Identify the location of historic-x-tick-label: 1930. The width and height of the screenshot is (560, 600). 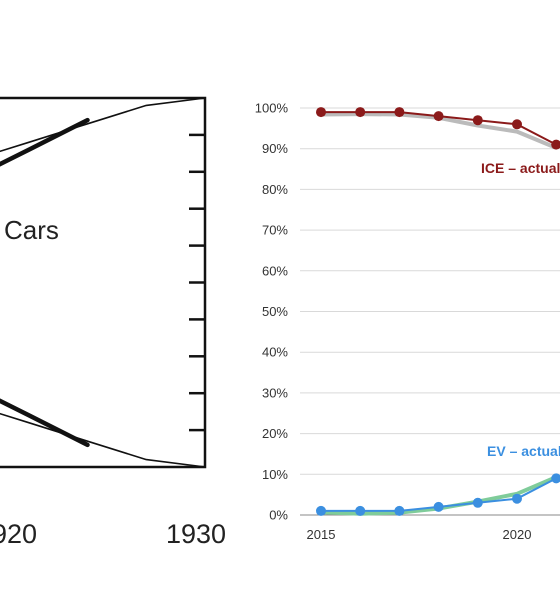
(196, 534).